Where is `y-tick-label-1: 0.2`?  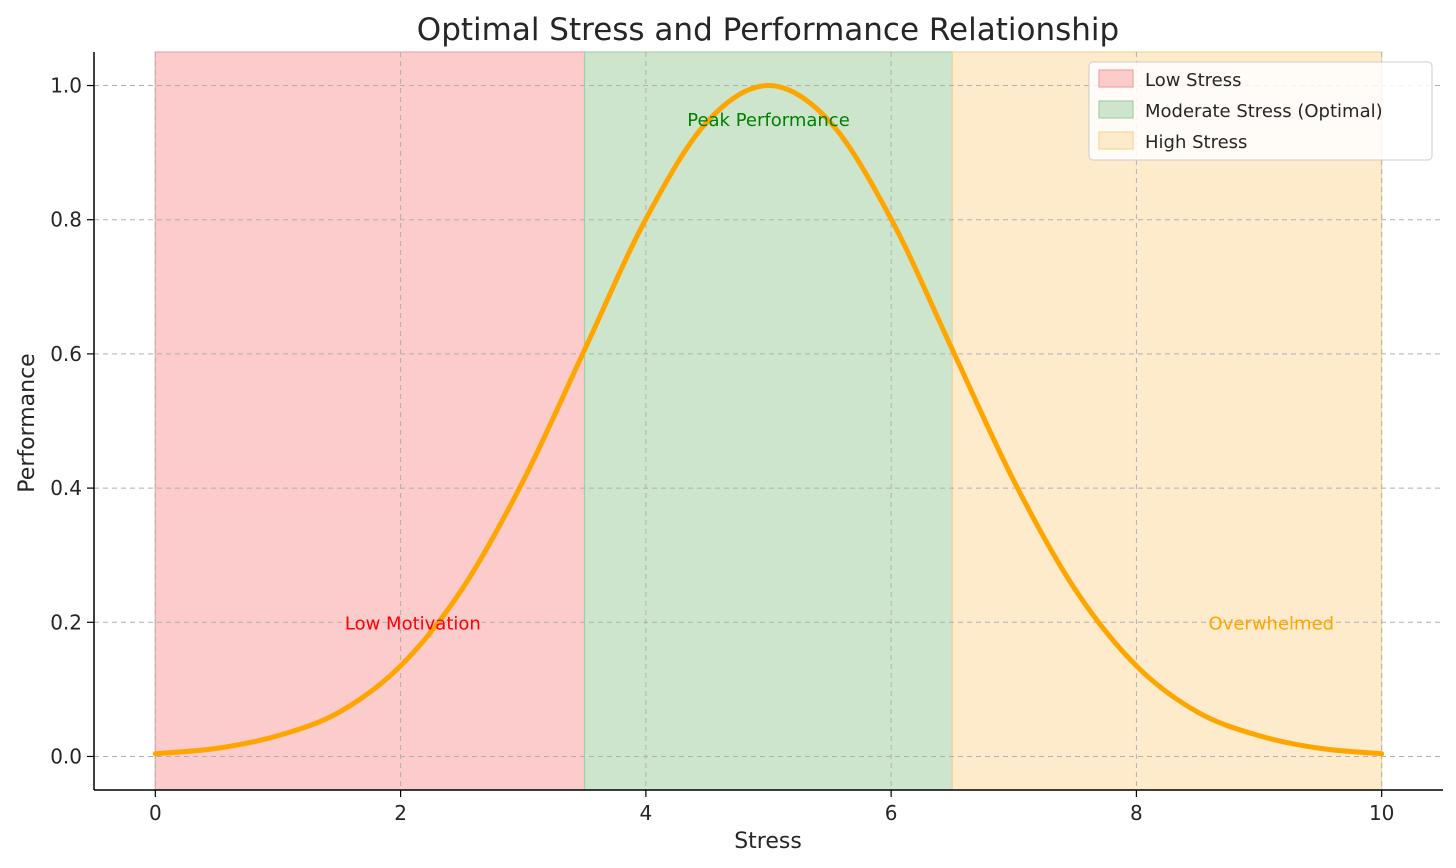
y-tick-label-1: 0.2 is located at coordinates (66, 622).